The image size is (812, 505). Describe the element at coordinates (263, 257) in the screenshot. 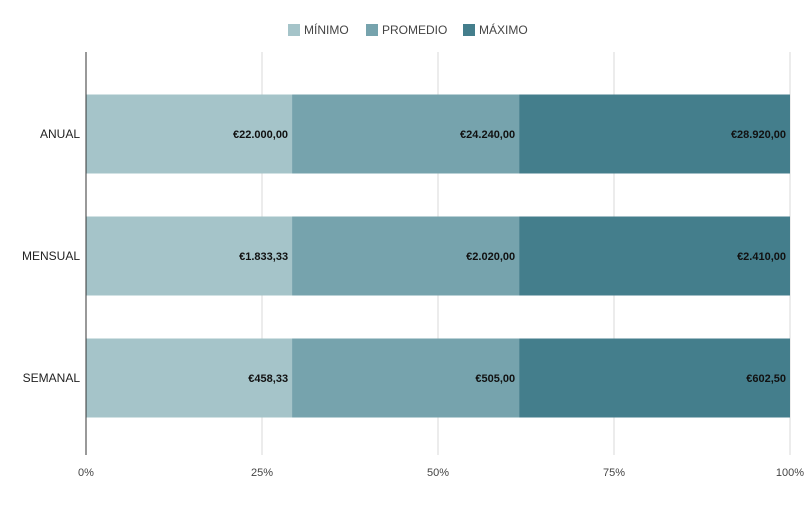

I see `data-label: €1.833,33` at that location.